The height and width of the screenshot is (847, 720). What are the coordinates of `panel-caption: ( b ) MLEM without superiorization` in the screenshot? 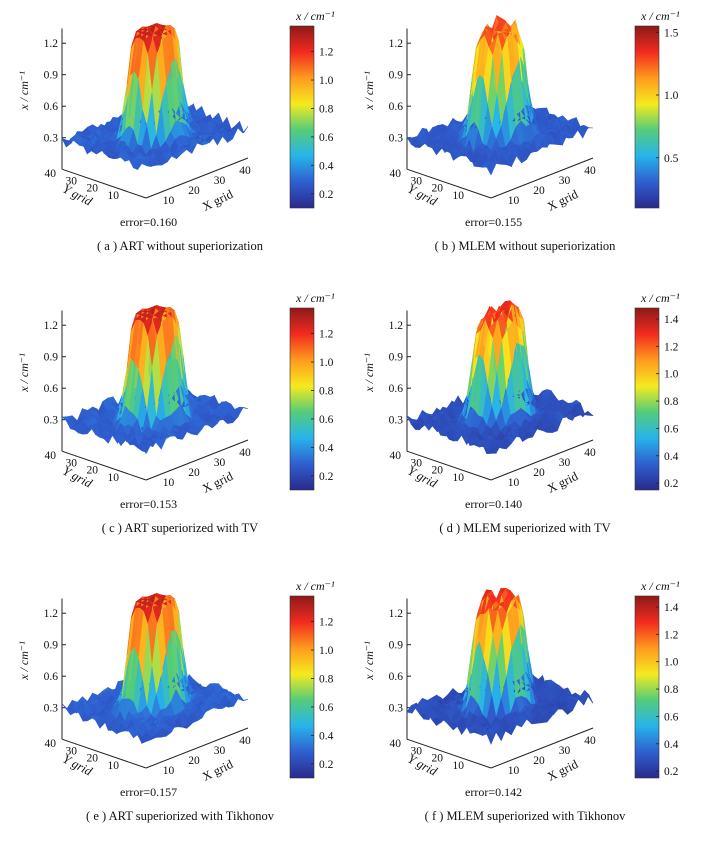 It's located at (526, 246).